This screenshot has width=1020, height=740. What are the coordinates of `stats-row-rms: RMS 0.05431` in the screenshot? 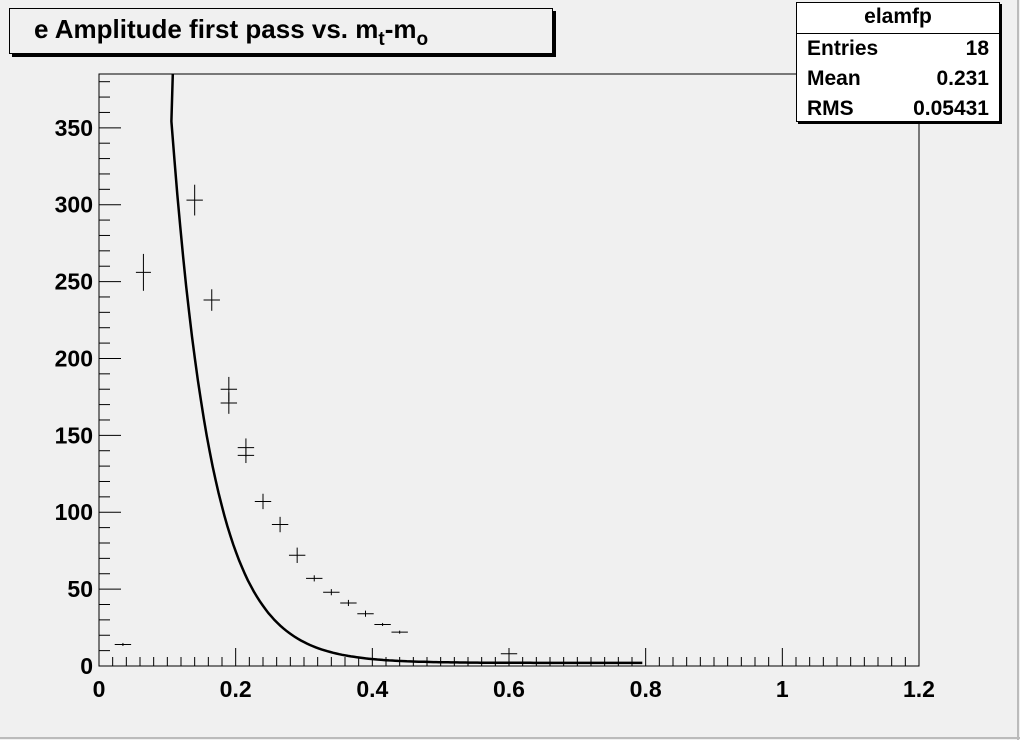 It's located at (898, 109).